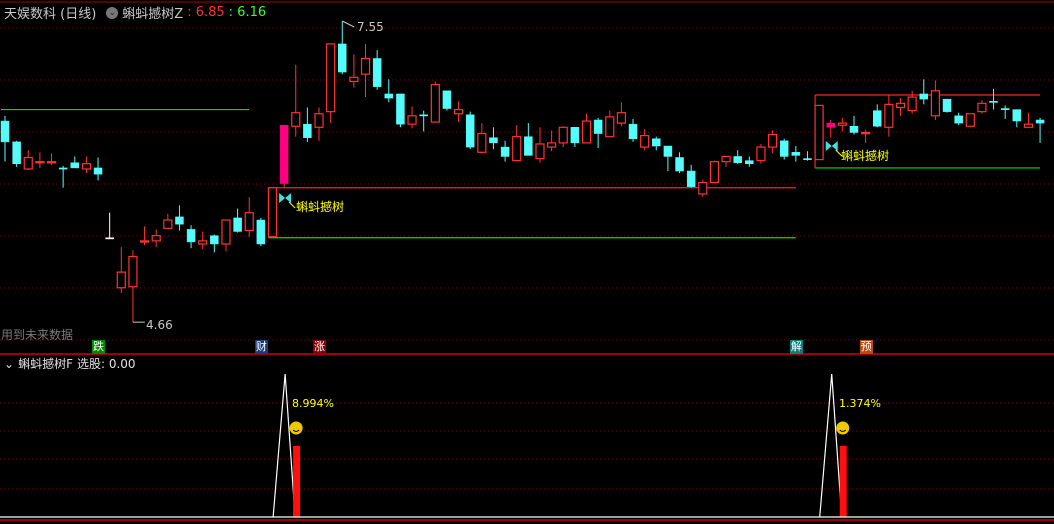  What do you see at coordinates (153, 14) in the screenshot?
I see `indicator-name: 蝌蚪撼树Z` at bounding box center [153, 14].